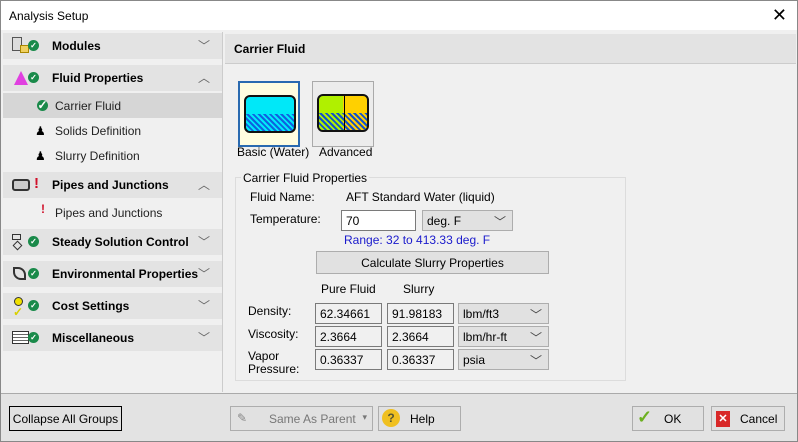 The height and width of the screenshot is (442, 798). I want to click on help-button: ? Help, so click(419, 418).